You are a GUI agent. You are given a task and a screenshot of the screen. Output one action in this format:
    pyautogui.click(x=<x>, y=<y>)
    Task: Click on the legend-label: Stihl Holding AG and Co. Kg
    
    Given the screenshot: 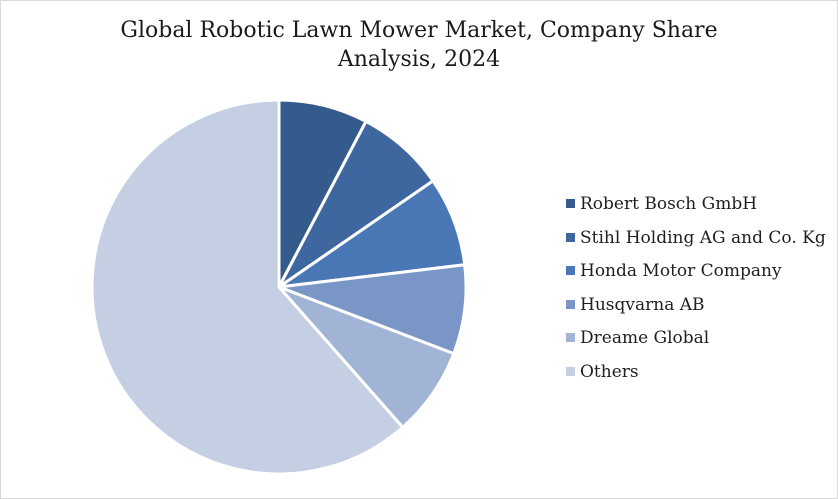 What is the action you would take?
    pyautogui.click(x=703, y=237)
    